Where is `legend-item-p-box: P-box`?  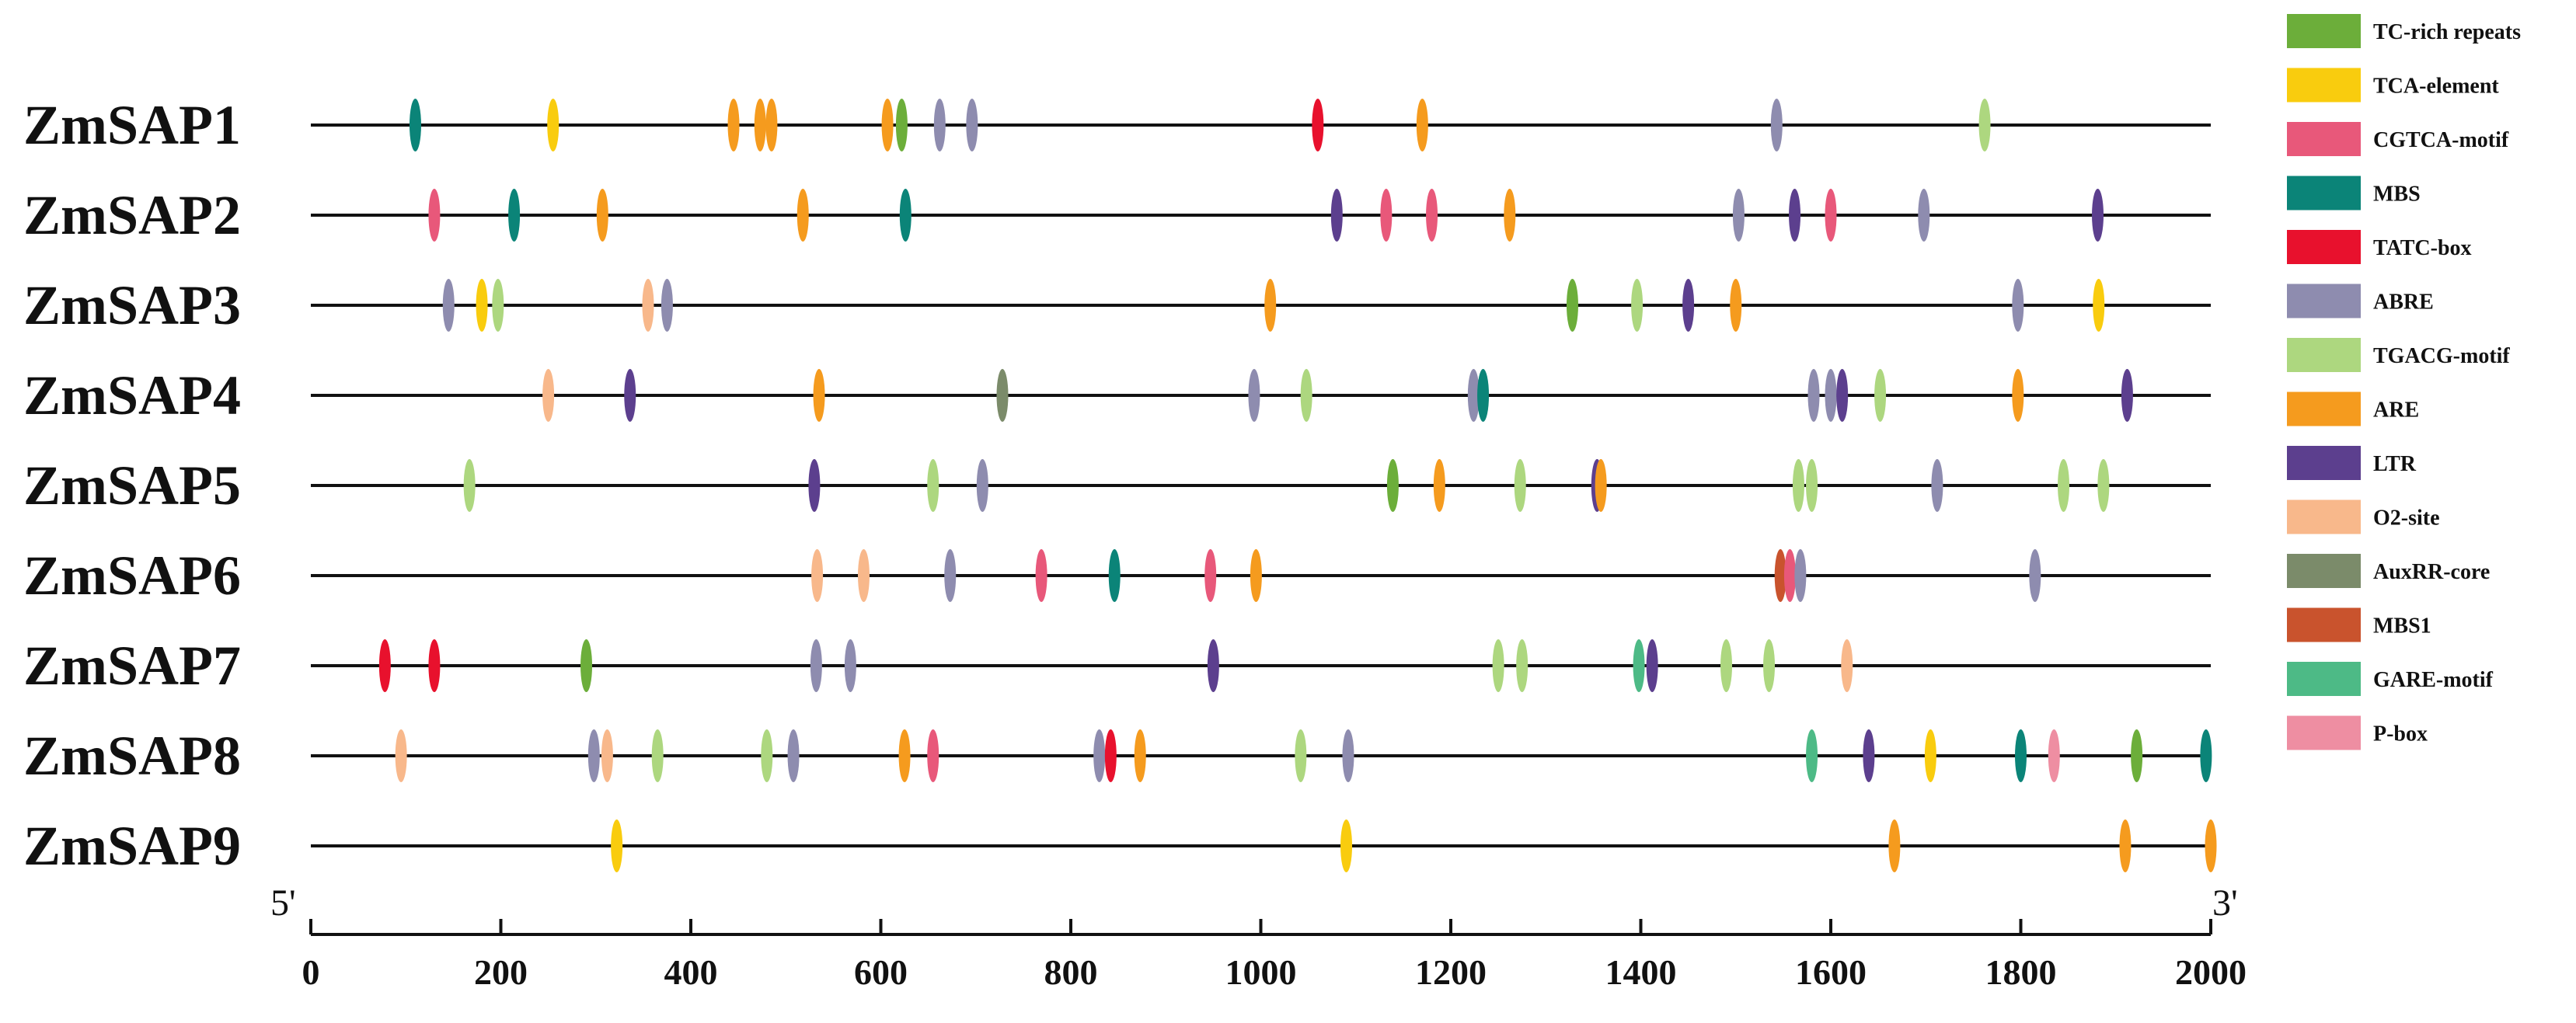
legend-item-p-box: P-box is located at coordinates (2357, 732).